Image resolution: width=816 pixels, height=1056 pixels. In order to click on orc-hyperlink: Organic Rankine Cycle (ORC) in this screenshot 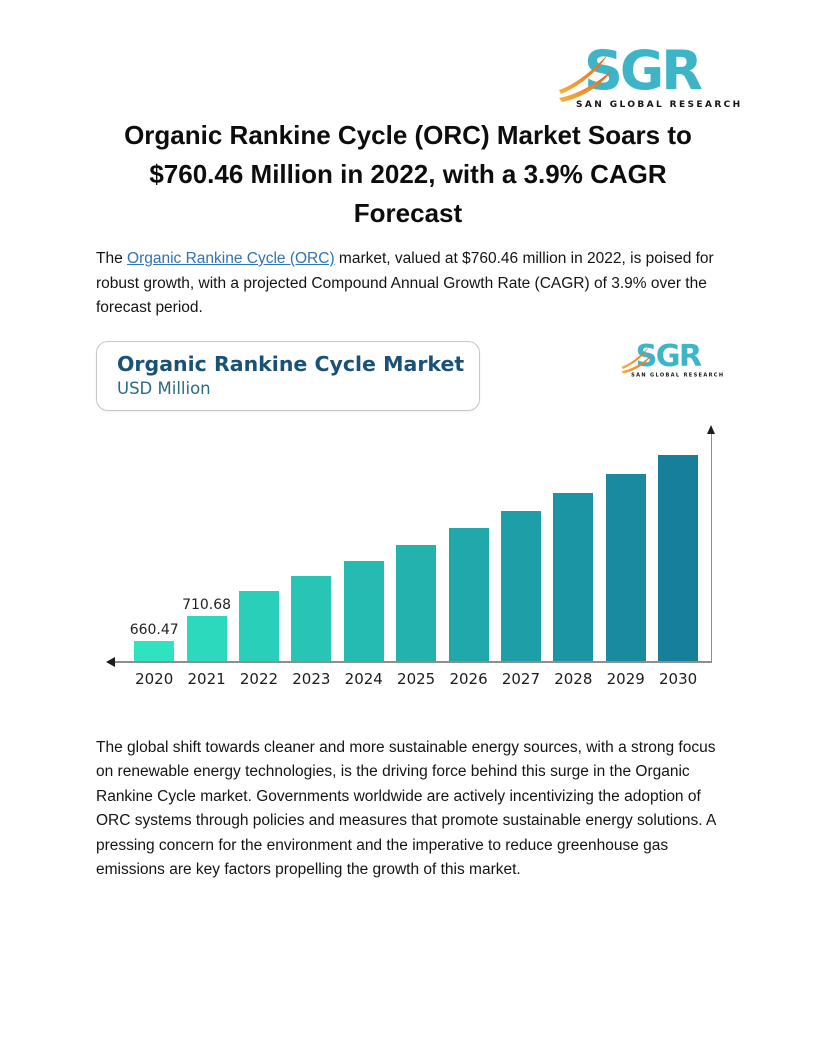, I will do `click(231, 258)`.